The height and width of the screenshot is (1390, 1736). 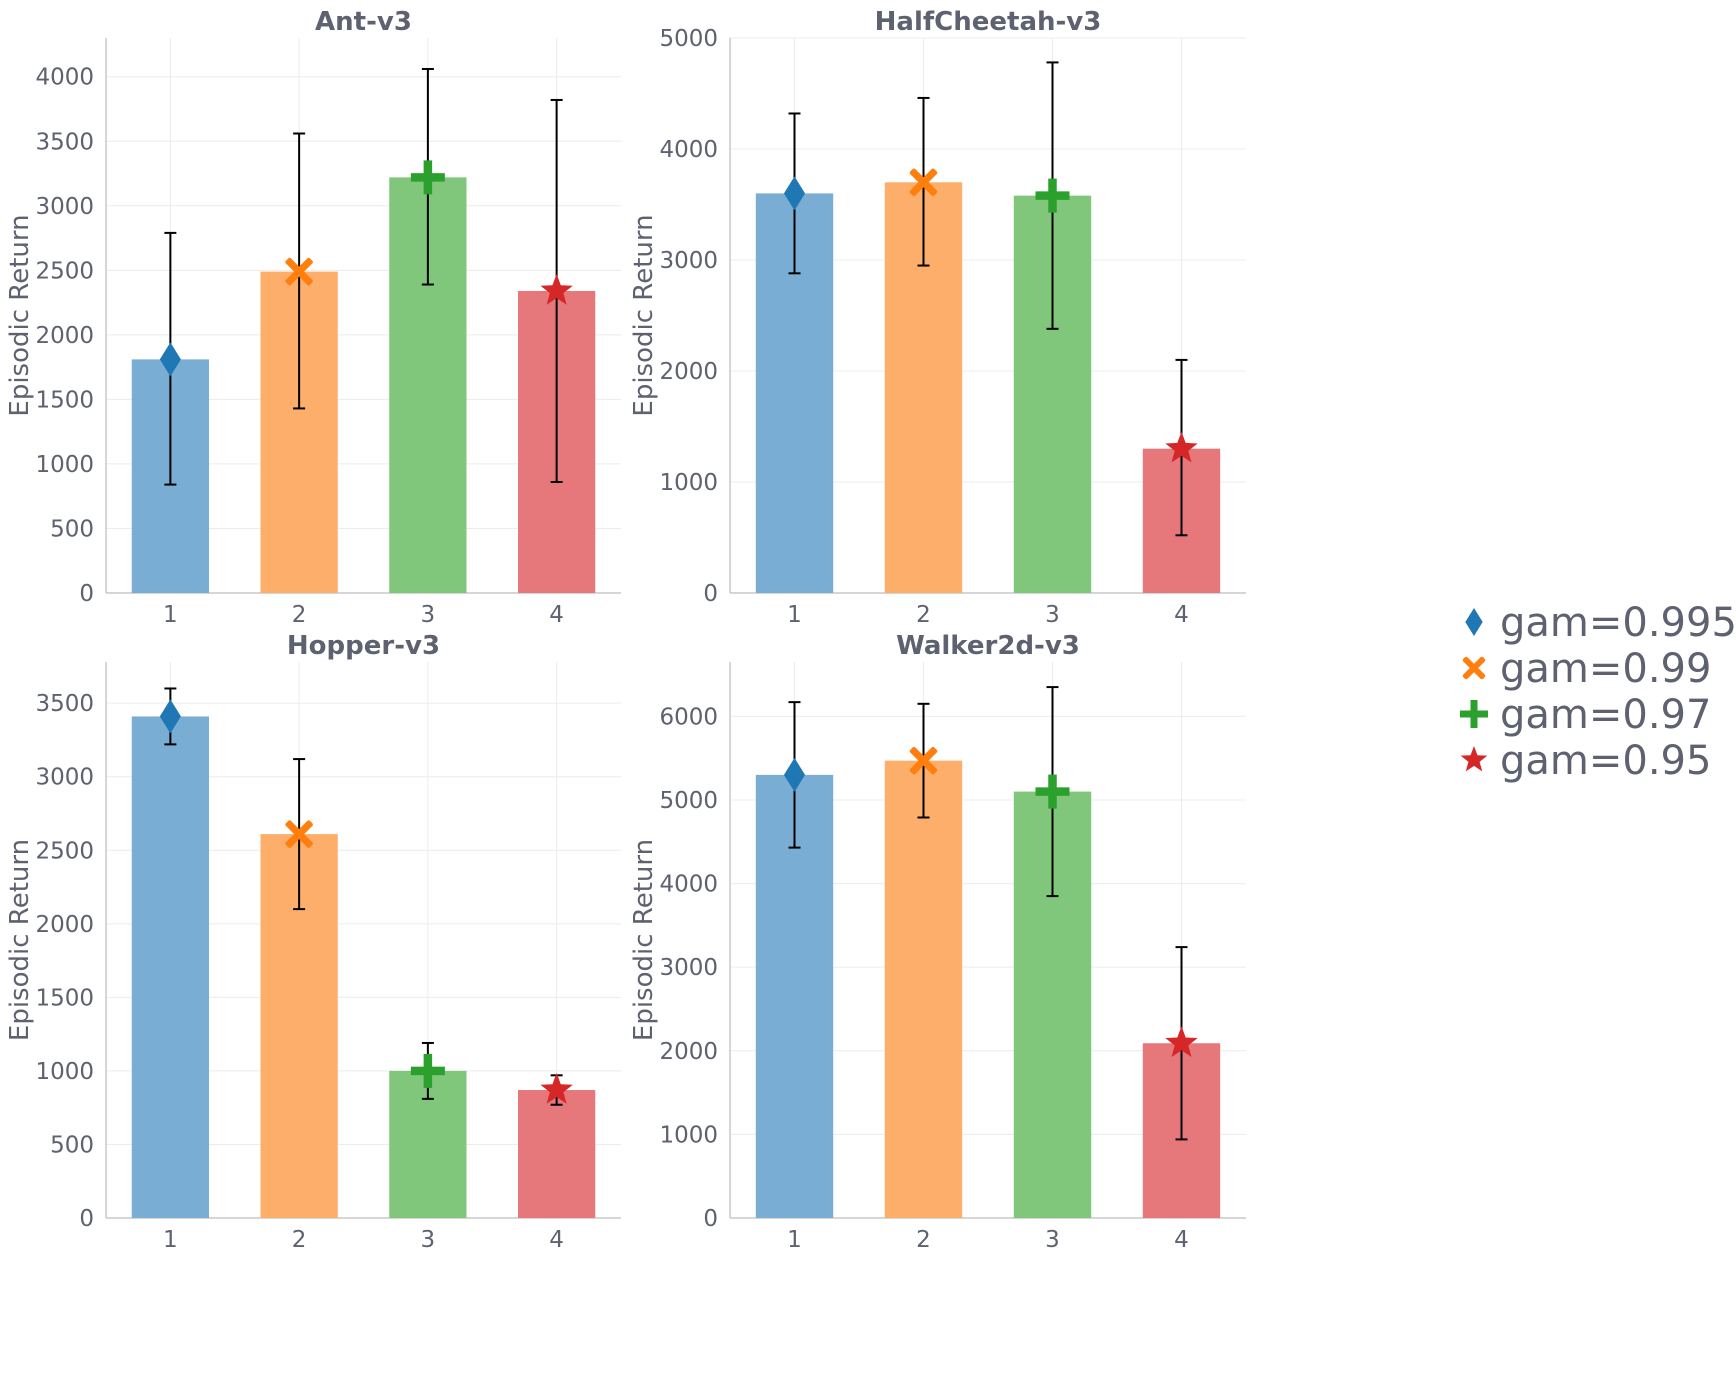 I want to click on legend-marker-plus, so click(x=1474, y=714).